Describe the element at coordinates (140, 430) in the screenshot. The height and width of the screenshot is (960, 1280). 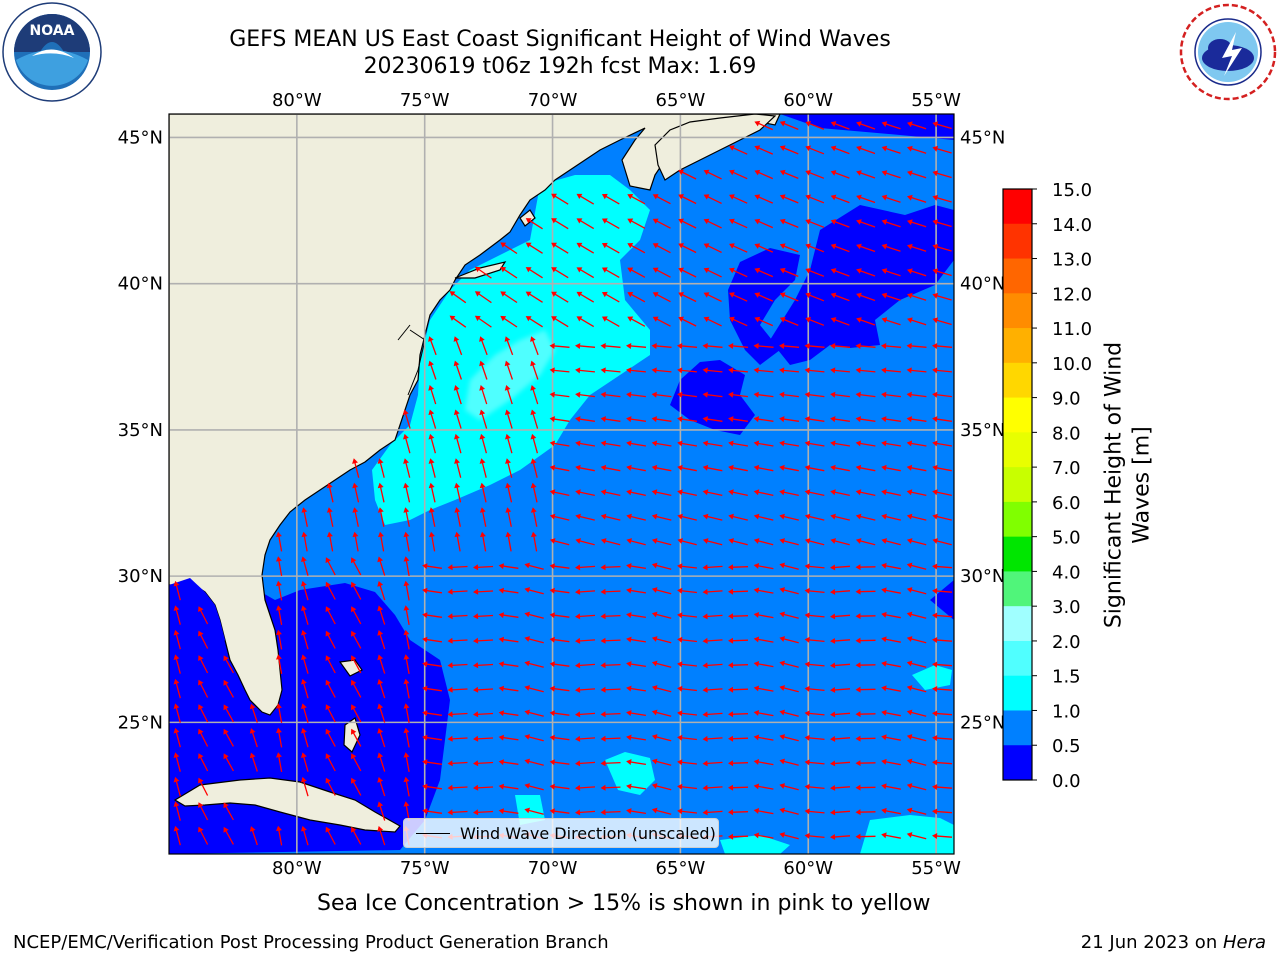
I see `tick-label: 35°N` at that location.